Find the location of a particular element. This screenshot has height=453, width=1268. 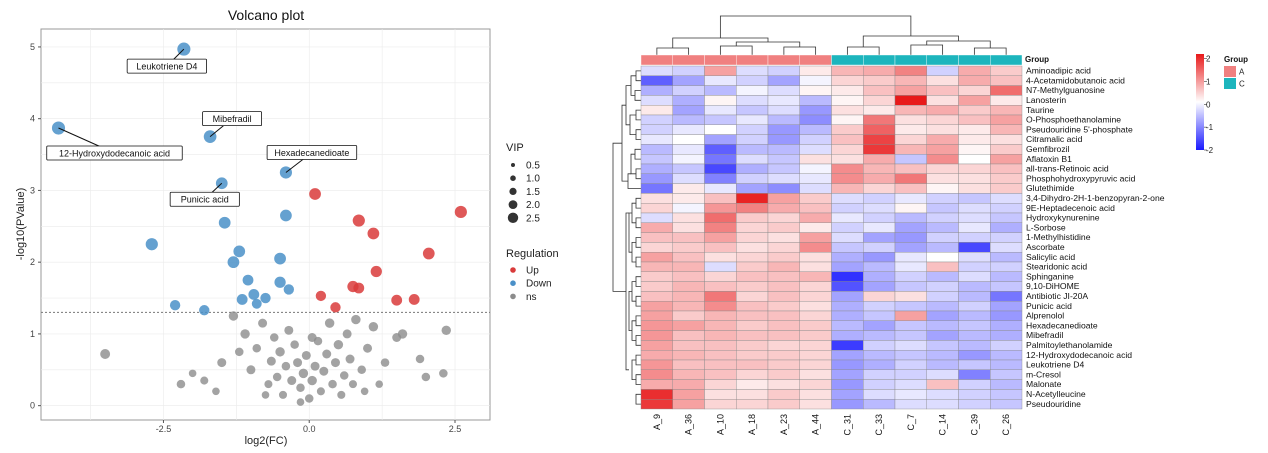

heatmap-row-label: L-Sorbose is located at coordinates (1046, 227).